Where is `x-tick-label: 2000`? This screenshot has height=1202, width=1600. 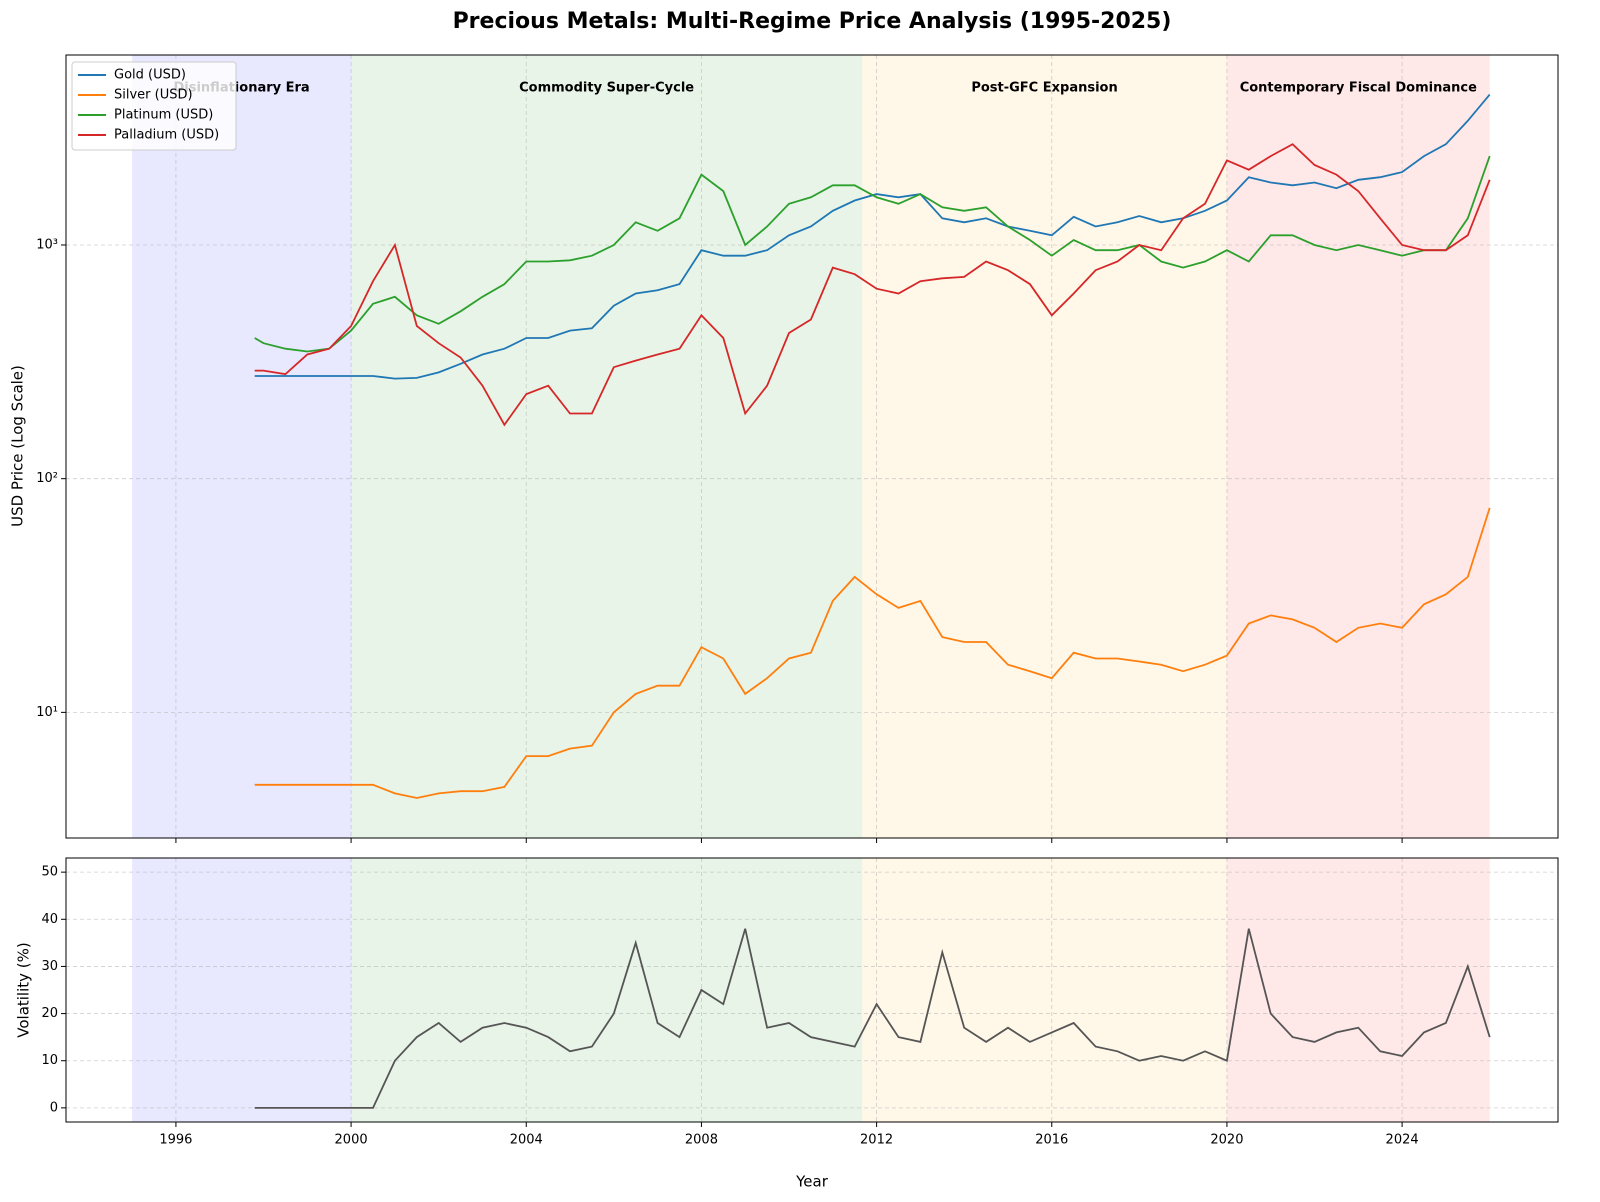
x-tick-label: 2000 is located at coordinates (351, 1140).